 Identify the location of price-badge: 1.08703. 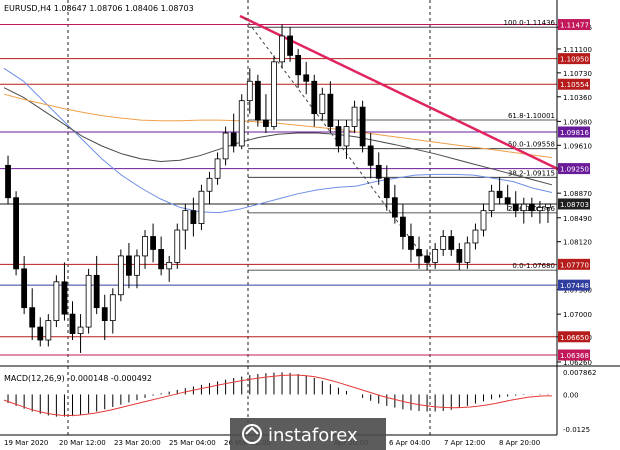
(574, 204).